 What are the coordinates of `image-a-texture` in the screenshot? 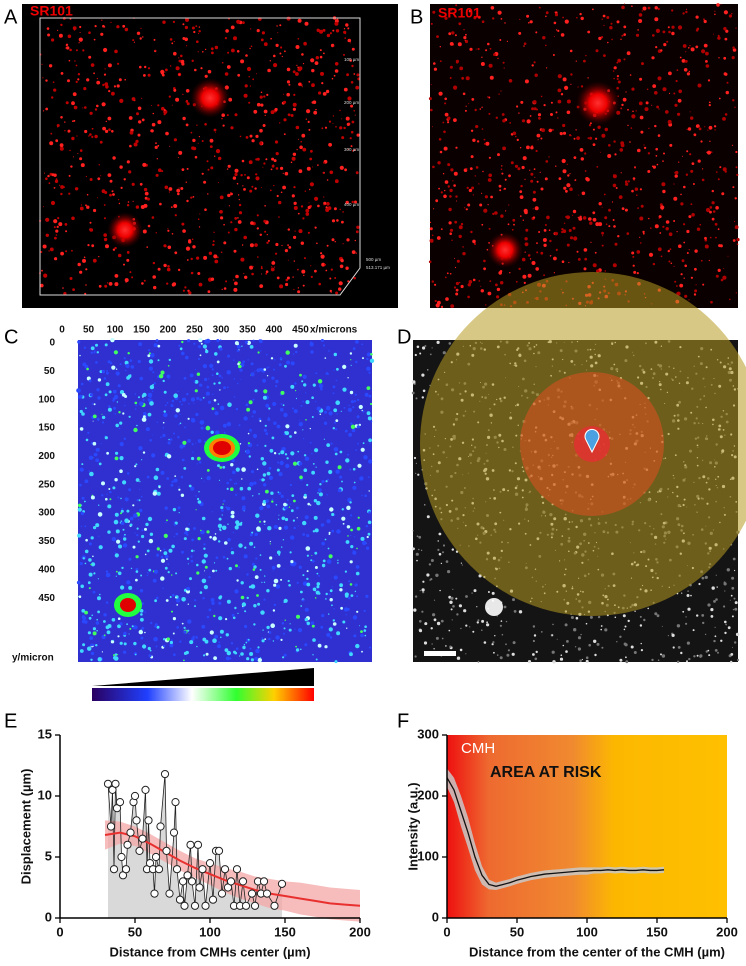 It's located at (200, 156).